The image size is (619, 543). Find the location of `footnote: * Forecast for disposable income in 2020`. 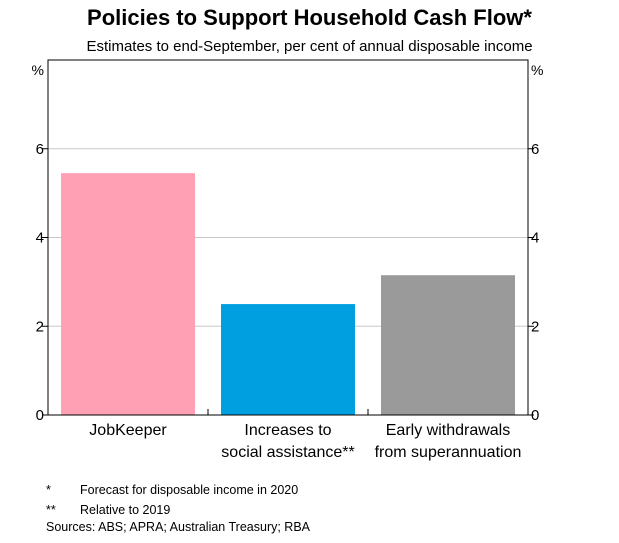

footnote: * Forecast for disposable income in 2020 is located at coordinates (172, 490).